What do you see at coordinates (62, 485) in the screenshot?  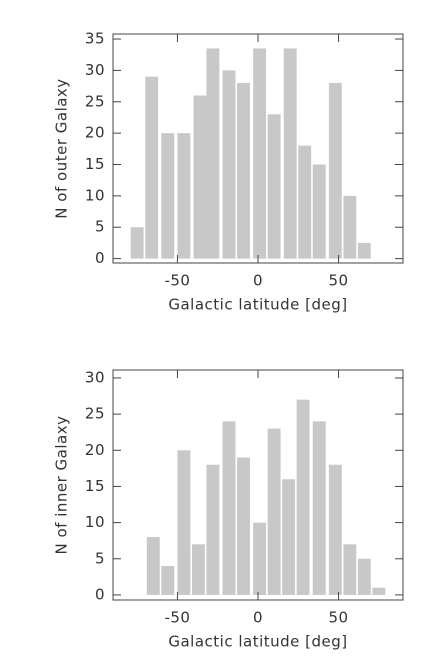 I see `y-axis-label: N of inner Galaxy` at bounding box center [62, 485].